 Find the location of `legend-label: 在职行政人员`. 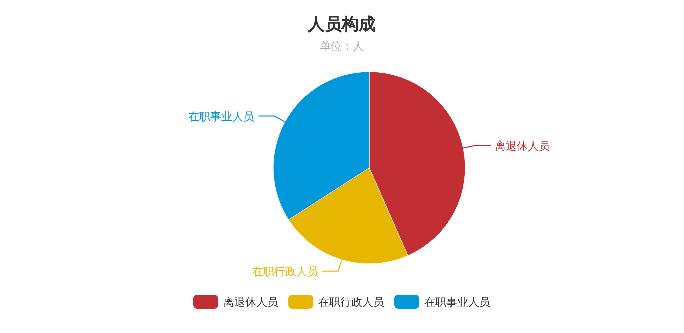

legend-label: 在职行政人员 is located at coordinates (351, 302).